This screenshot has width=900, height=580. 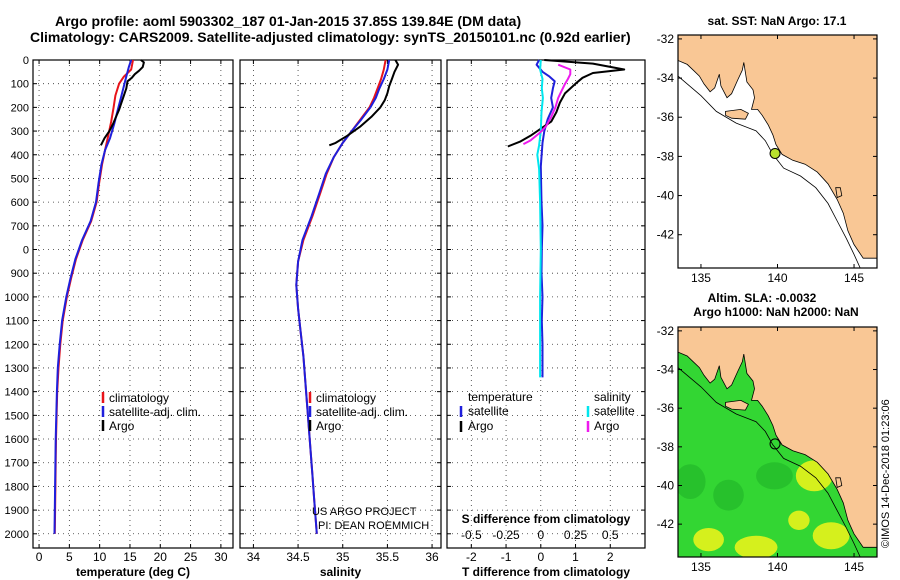 I want to click on secondary-x-tick-label: 0.25, so click(x=576, y=535).